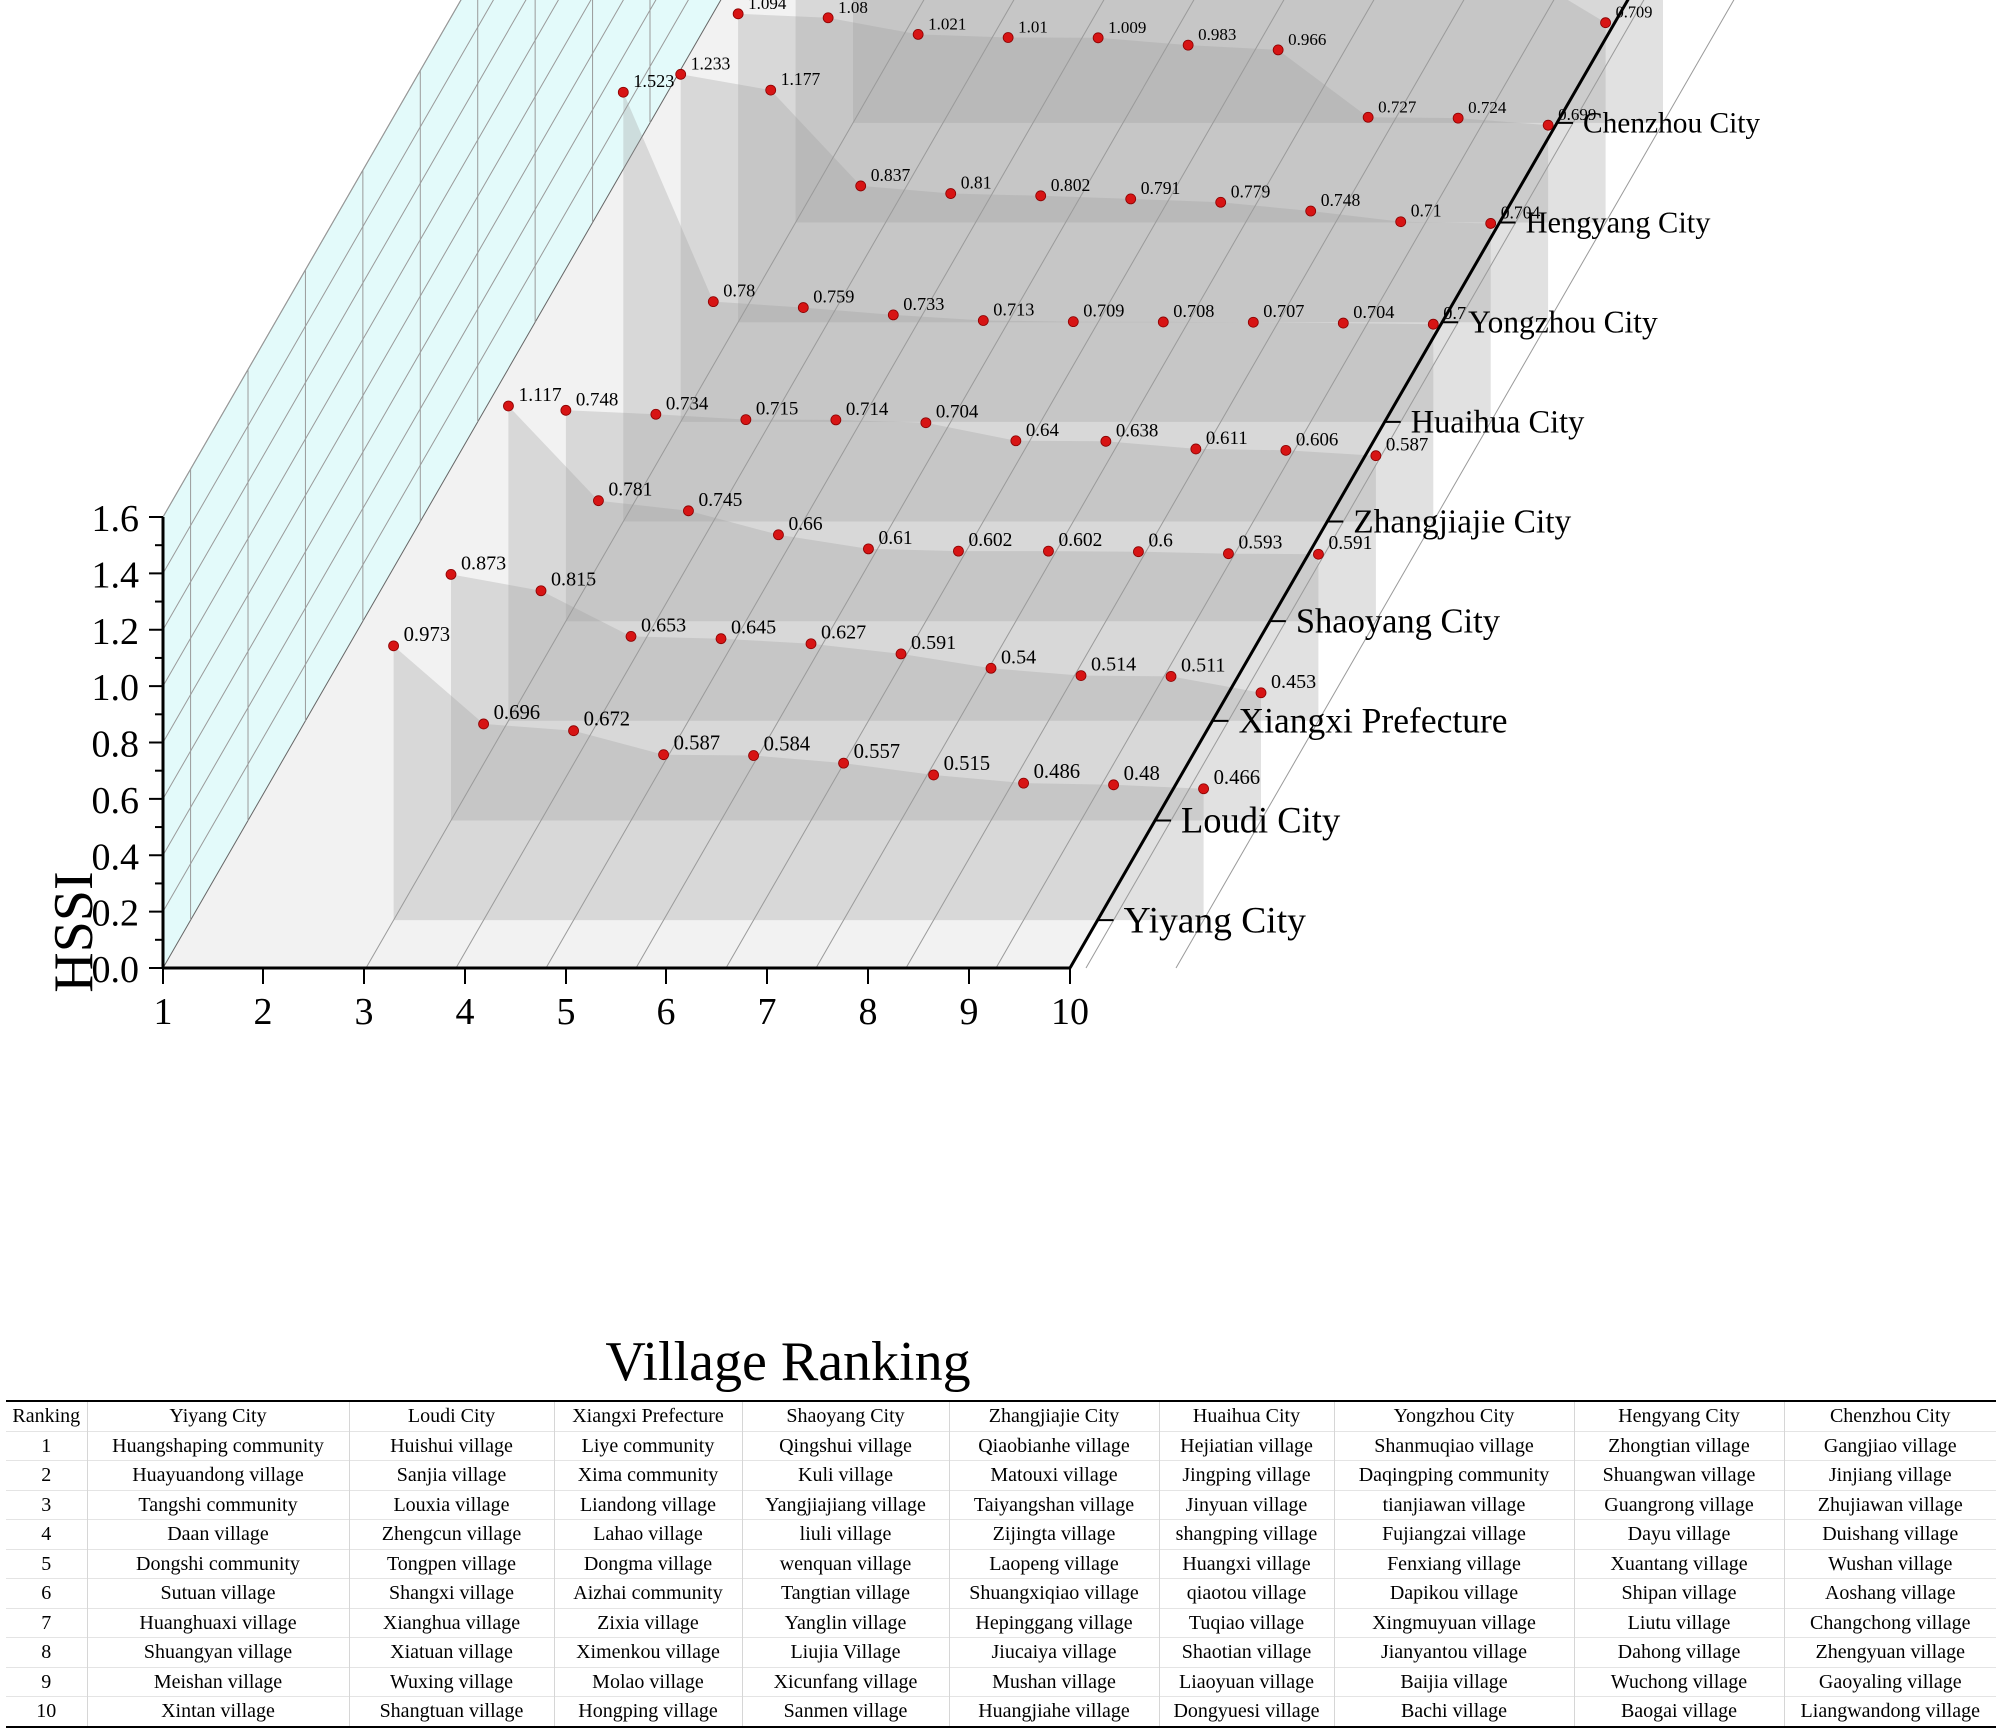 The width and height of the screenshot is (1999, 1732). Describe the element at coordinates (539, 395) in the screenshot. I see `data-label: 1.117` at that location.